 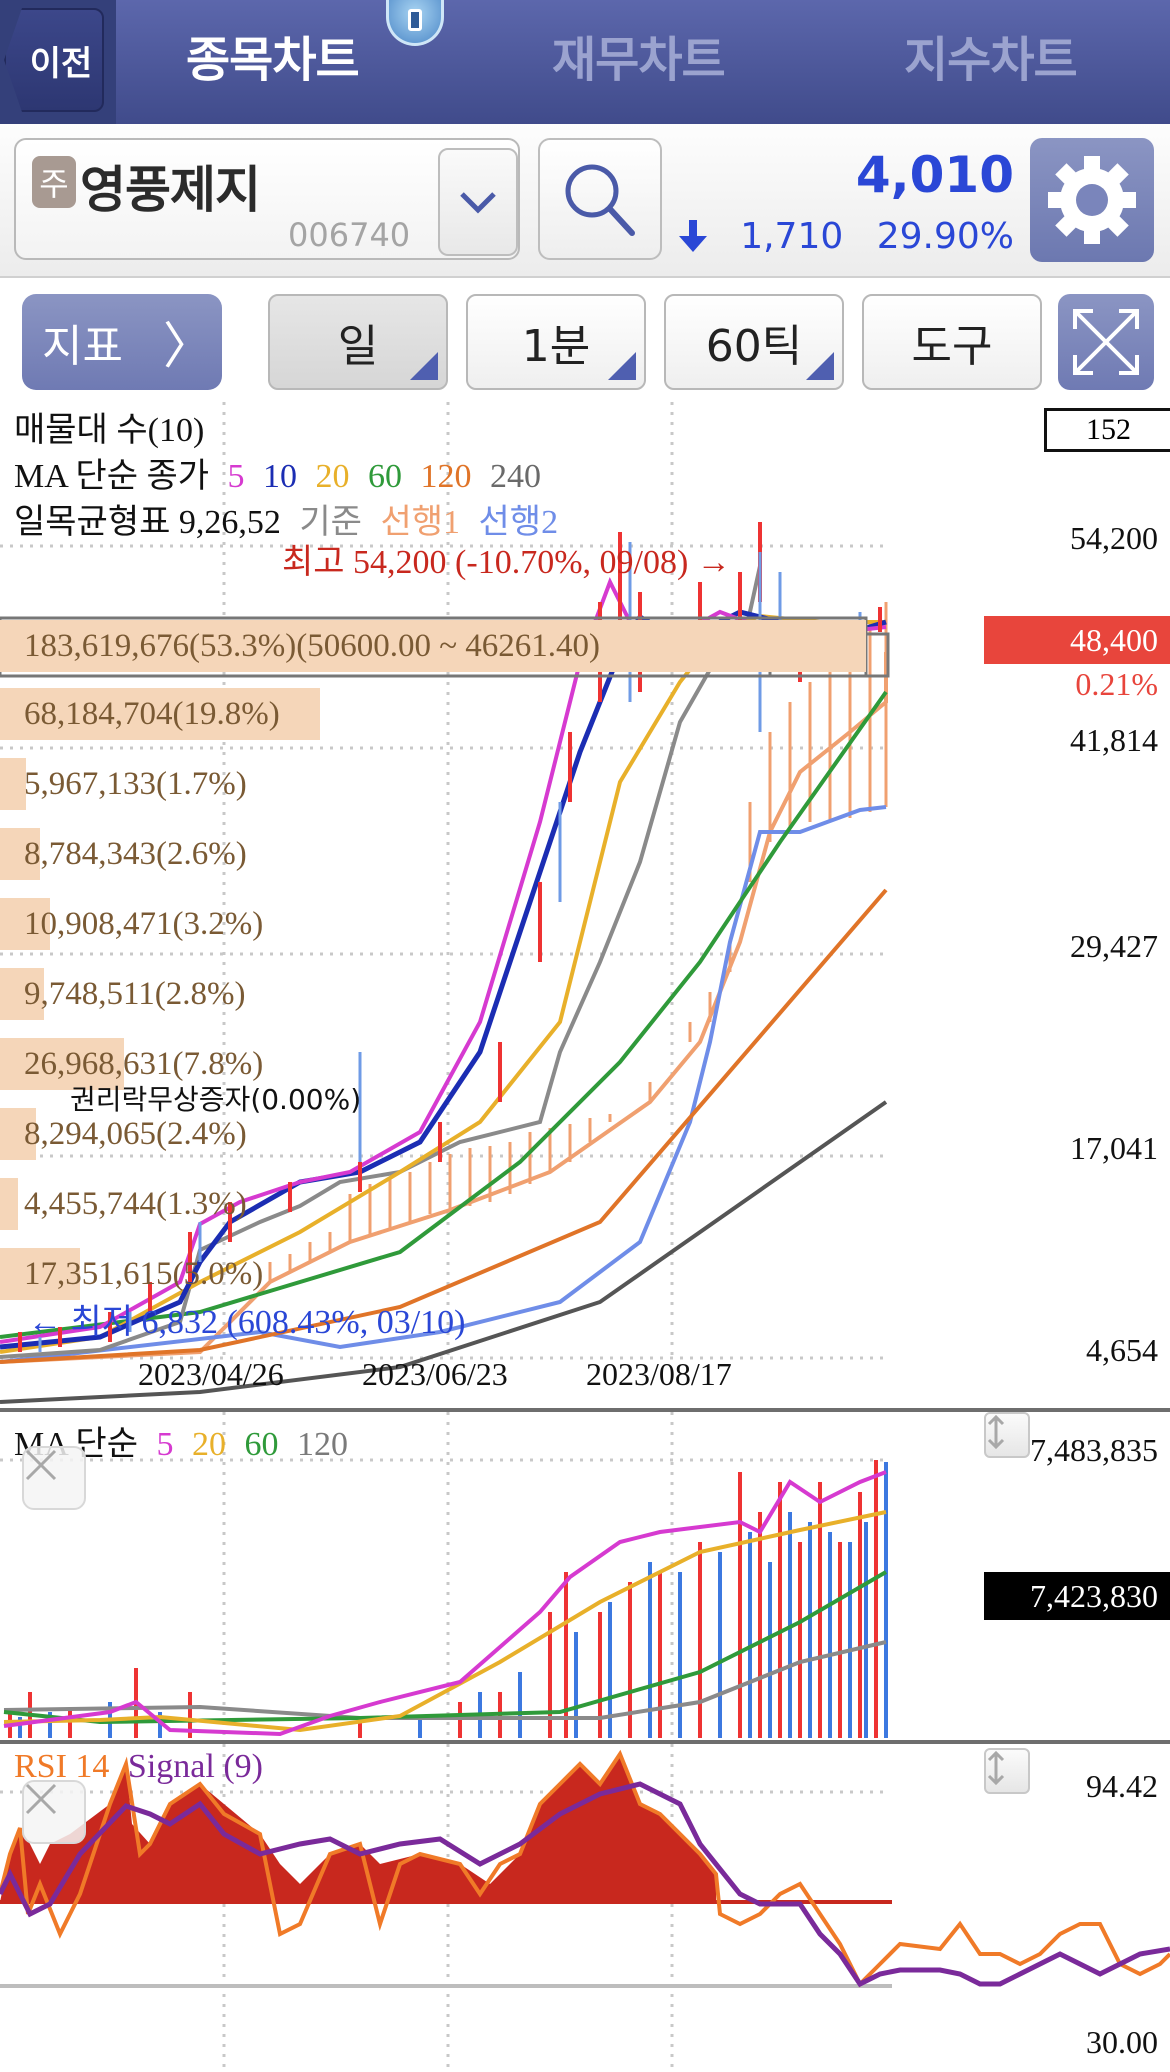 What do you see at coordinates (1114, 1148) in the screenshot?
I see `y-axis-label: 17,041` at bounding box center [1114, 1148].